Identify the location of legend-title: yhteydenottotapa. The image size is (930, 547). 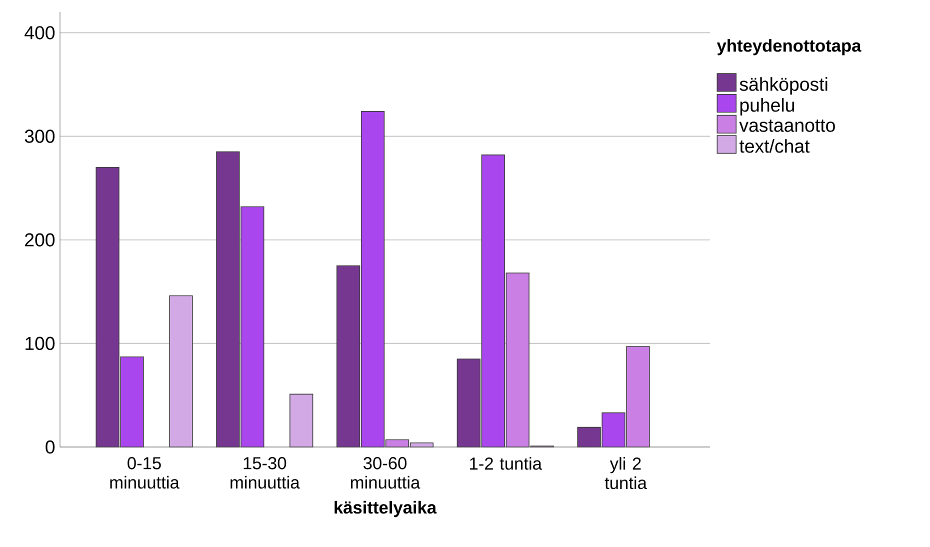
(789, 47).